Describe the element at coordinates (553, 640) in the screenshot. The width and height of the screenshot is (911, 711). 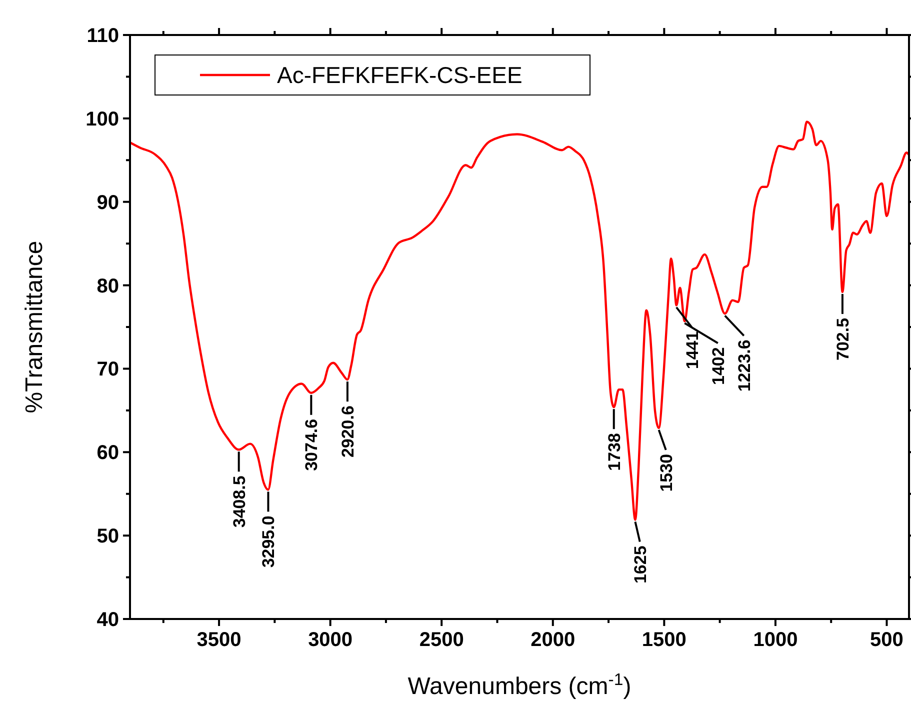
I see `x-tick-label: 2000` at that location.